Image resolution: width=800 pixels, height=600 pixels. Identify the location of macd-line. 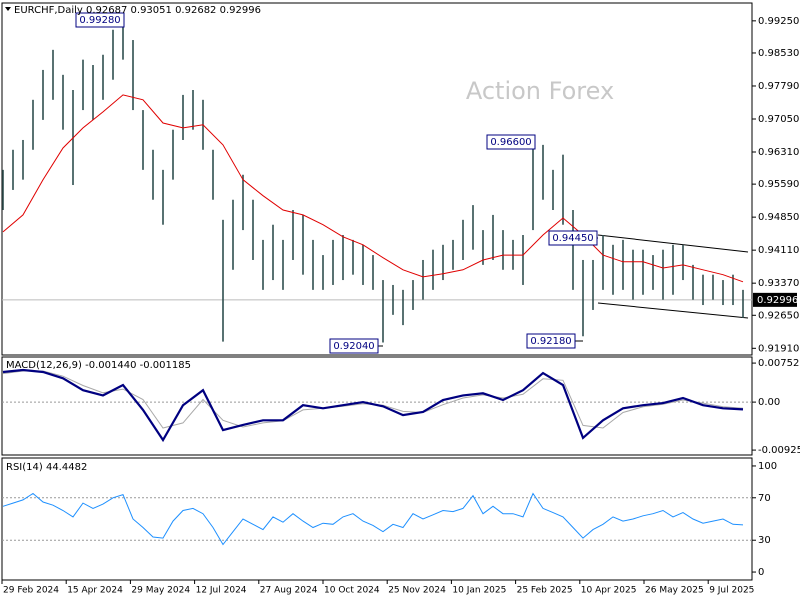
(373, 405).